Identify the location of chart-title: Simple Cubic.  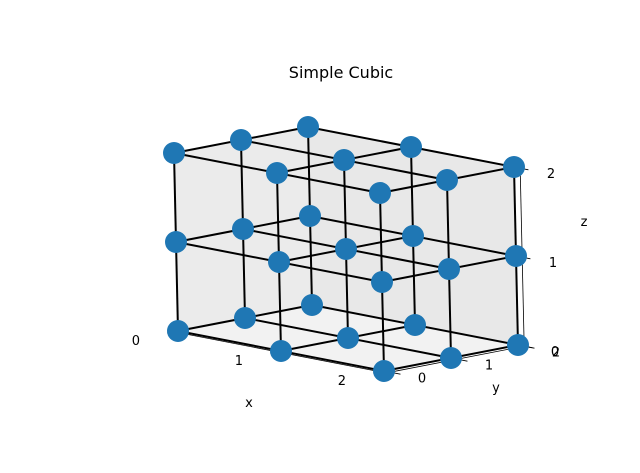
(341, 72).